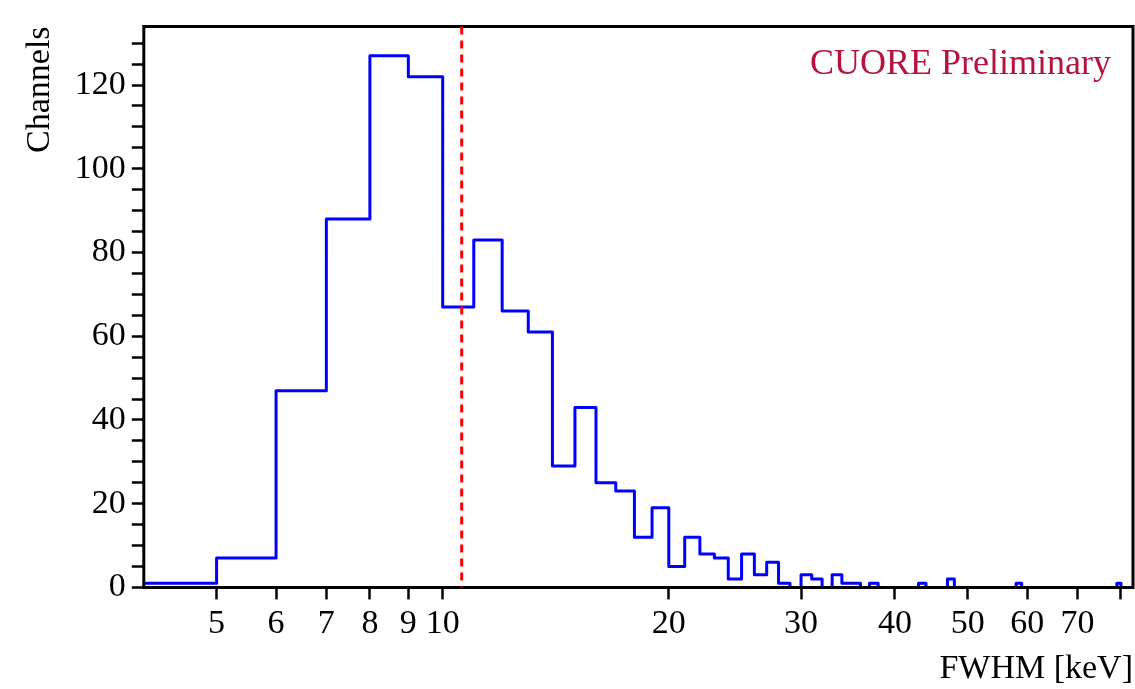  I want to click on x-tick-label: 30, so click(801, 621).